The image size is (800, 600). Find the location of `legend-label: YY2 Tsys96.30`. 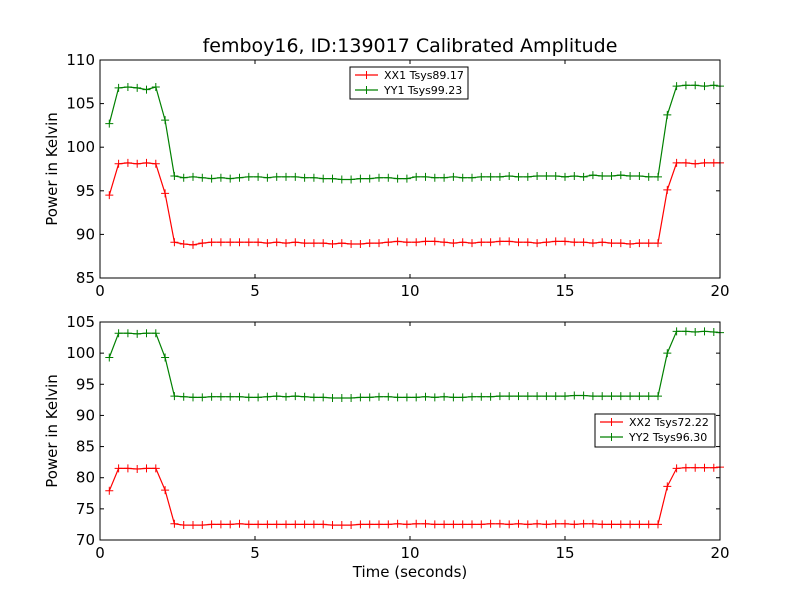

legend-label: YY2 Tsys96.30 is located at coordinates (667, 437).